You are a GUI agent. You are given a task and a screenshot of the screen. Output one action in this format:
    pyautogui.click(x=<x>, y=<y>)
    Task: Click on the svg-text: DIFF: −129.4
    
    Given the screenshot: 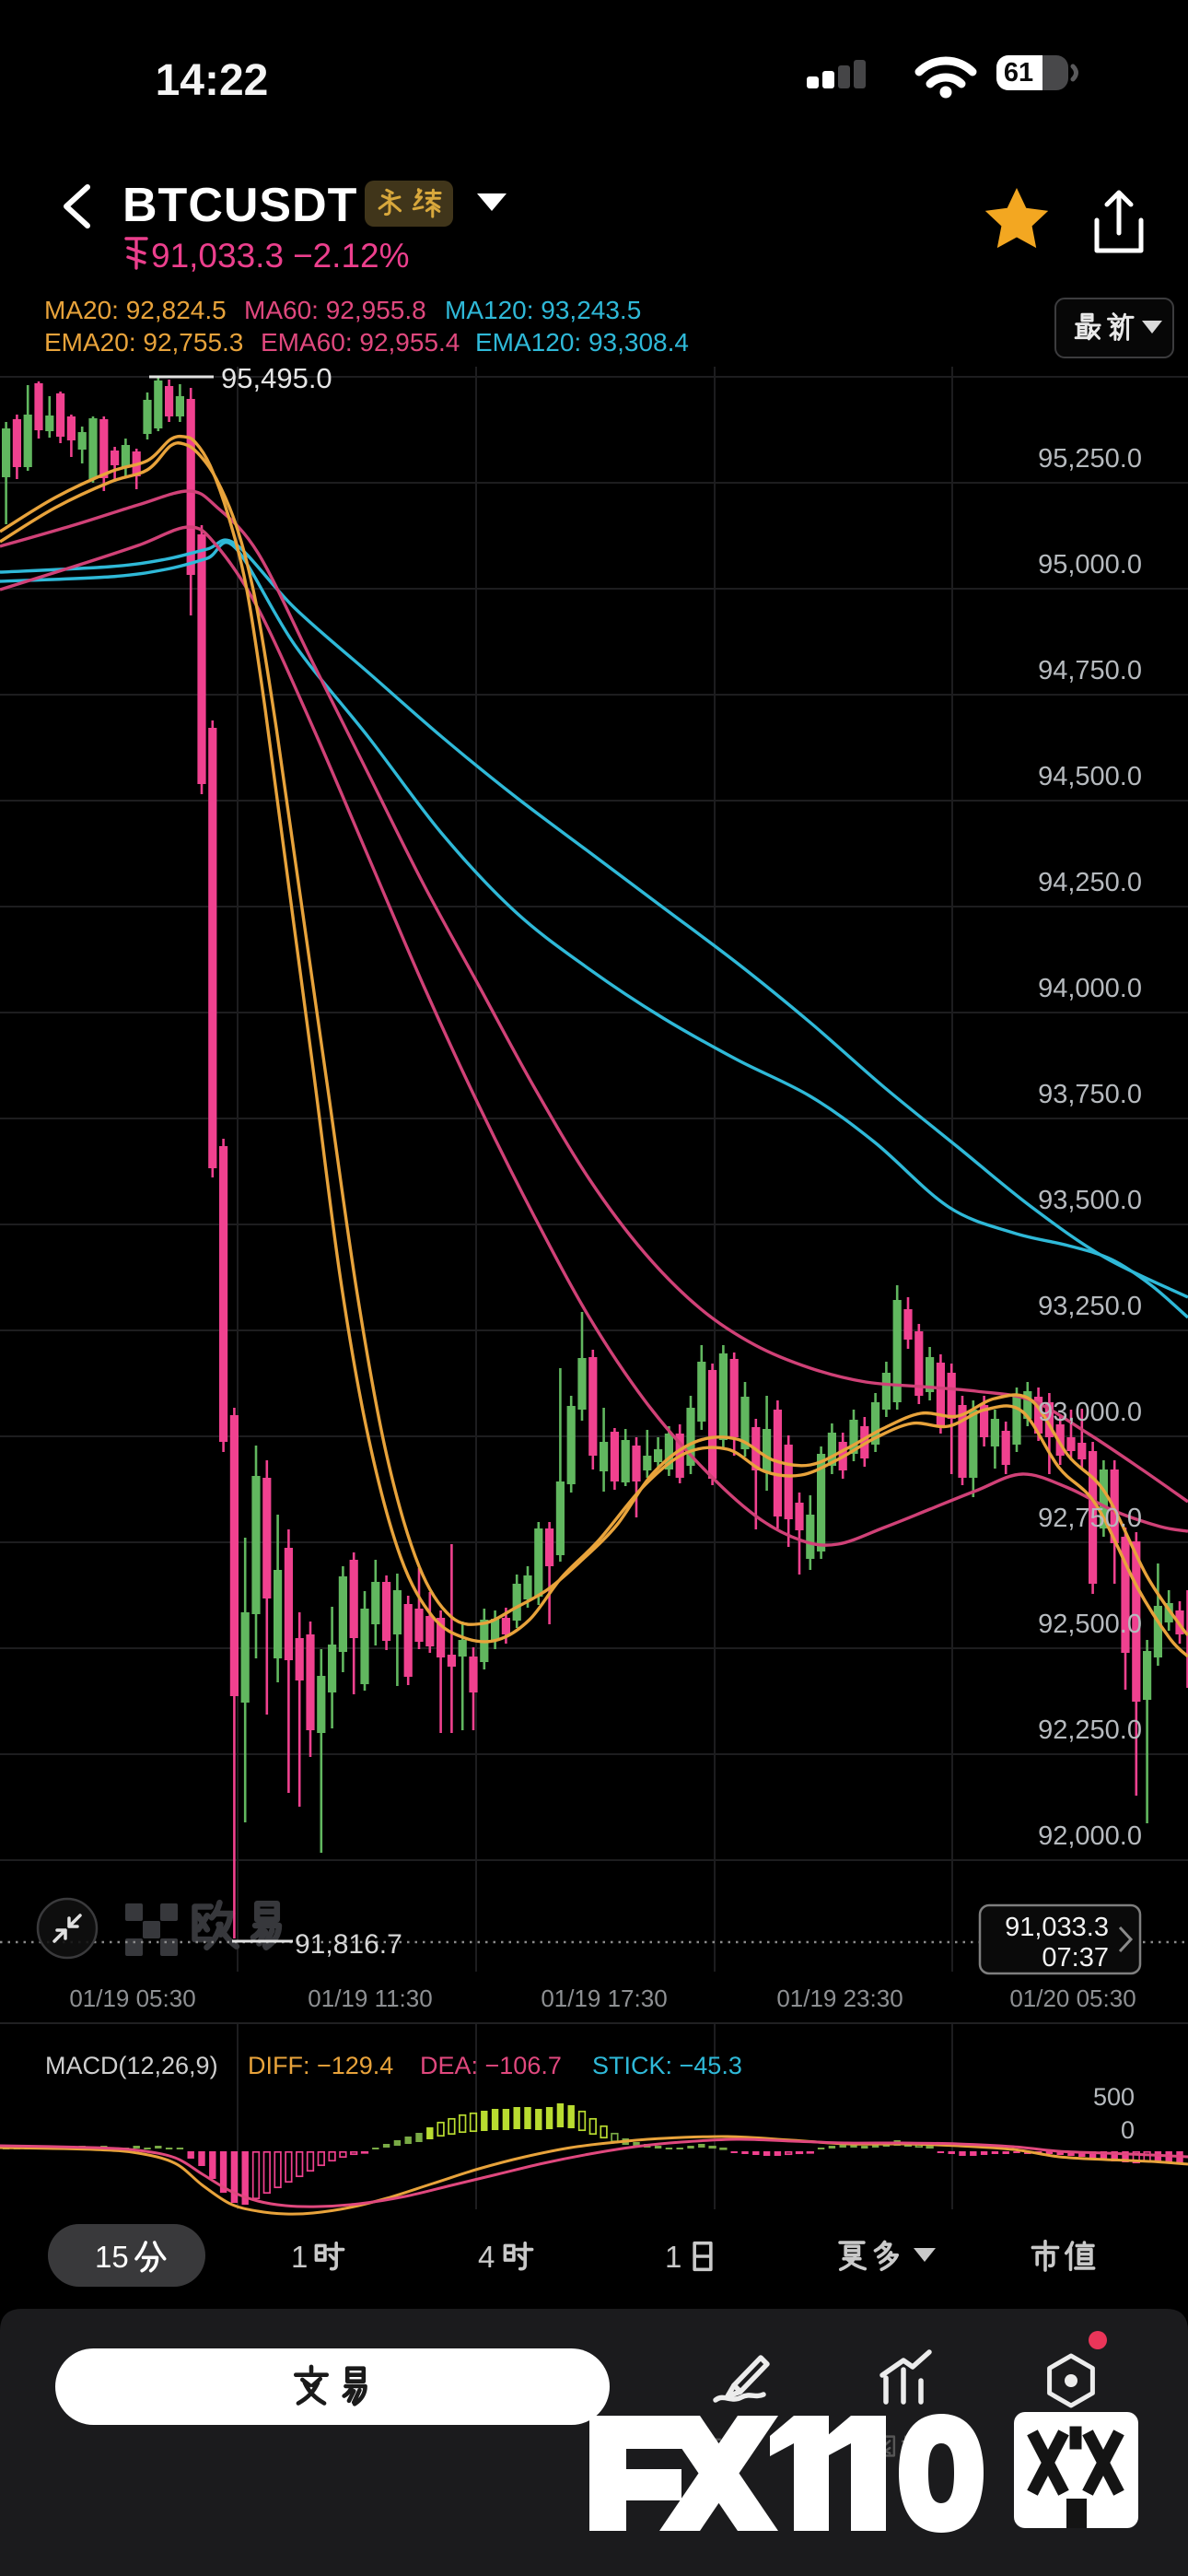 What is the action you would take?
    pyautogui.click(x=320, y=2065)
    